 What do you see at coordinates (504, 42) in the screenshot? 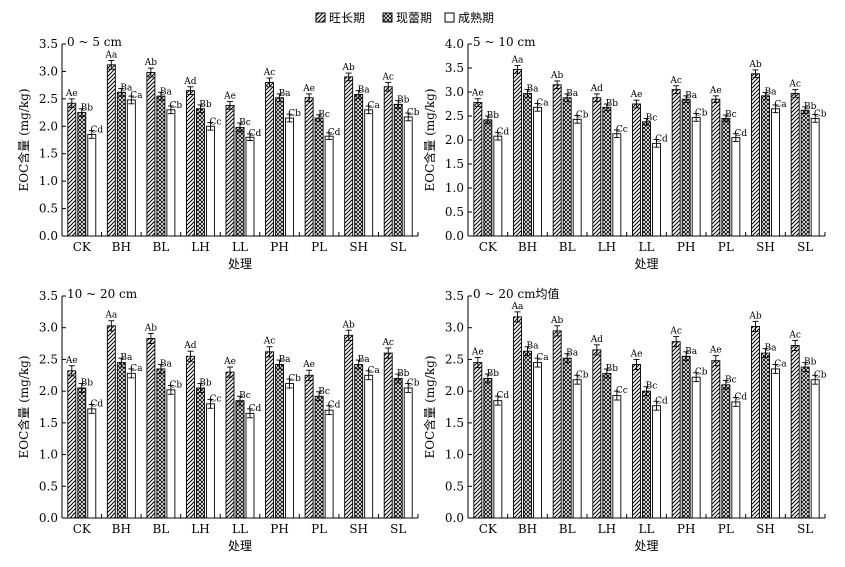
I see `chart-title: 5 ~ 10 cm` at bounding box center [504, 42].